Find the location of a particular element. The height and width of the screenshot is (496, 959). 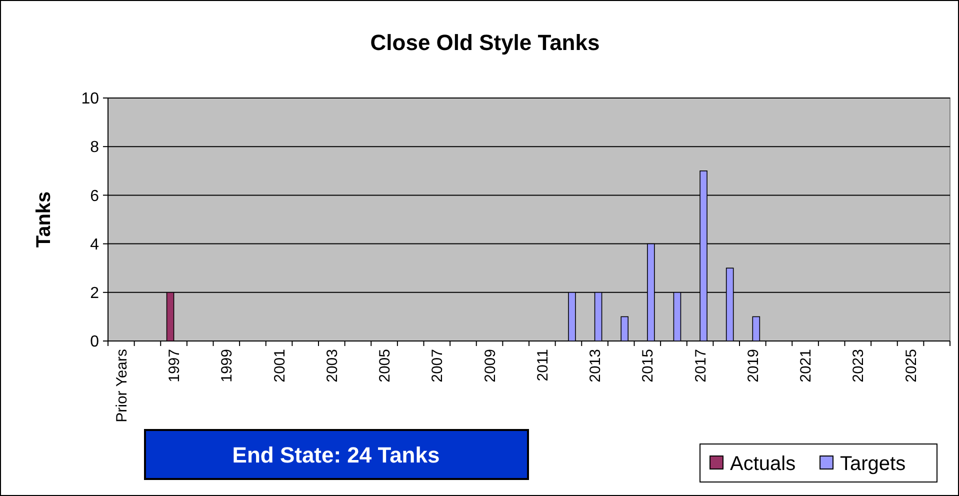

x-tick-label: 2007 is located at coordinates (437, 365).